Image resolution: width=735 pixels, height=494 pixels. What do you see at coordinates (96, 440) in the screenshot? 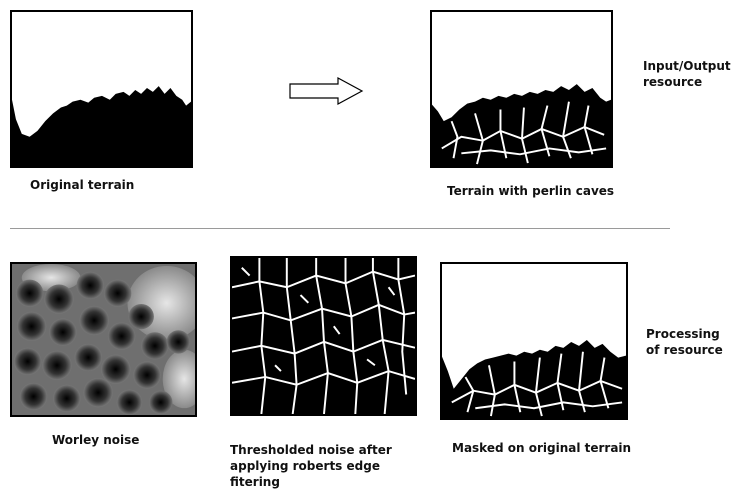
I see `worley-noise-caption: Worley noise` at bounding box center [96, 440].